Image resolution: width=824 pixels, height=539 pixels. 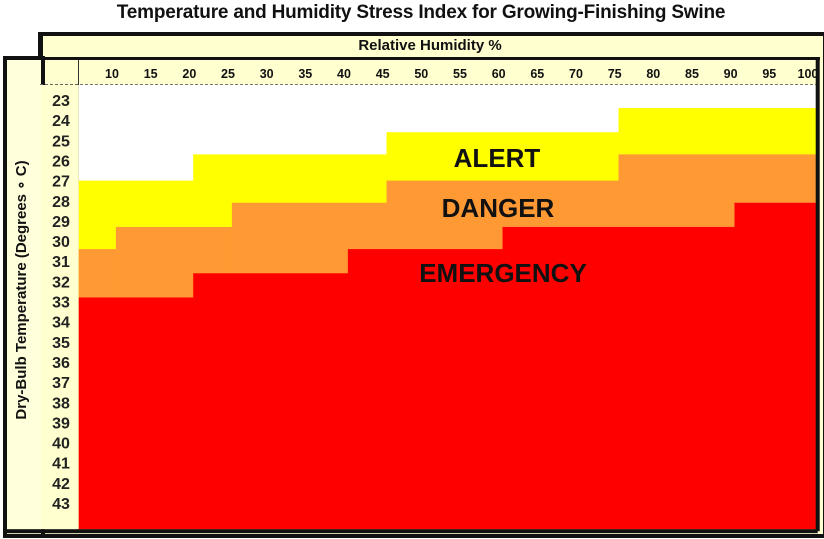 I want to click on x-tick-label: 100, so click(x=808, y=74).